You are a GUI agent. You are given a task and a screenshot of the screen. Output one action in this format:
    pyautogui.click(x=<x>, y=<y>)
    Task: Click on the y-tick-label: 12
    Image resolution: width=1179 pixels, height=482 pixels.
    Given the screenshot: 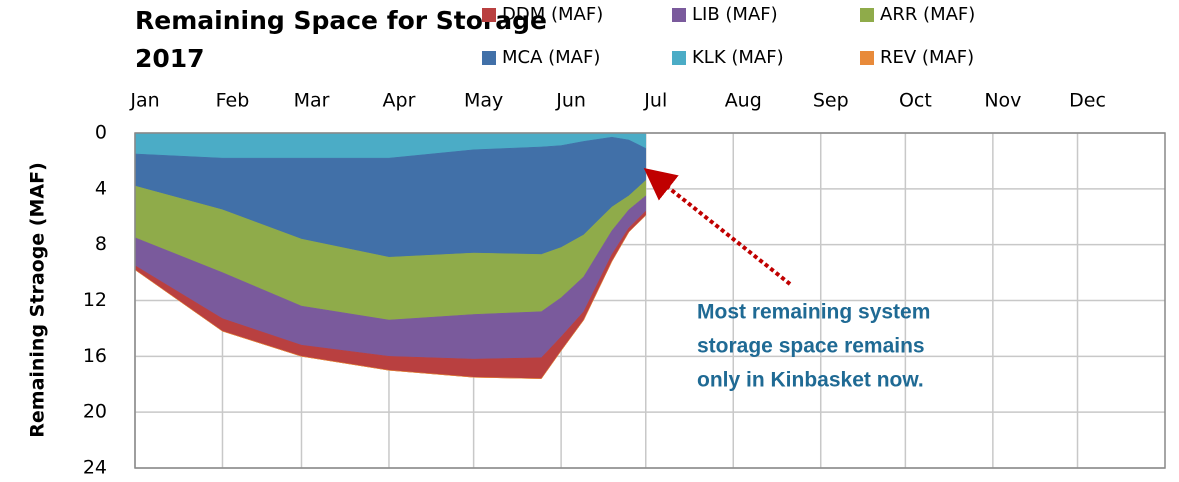 What is the action you would take?
    pyautogui.click(x=95, y=300)
    